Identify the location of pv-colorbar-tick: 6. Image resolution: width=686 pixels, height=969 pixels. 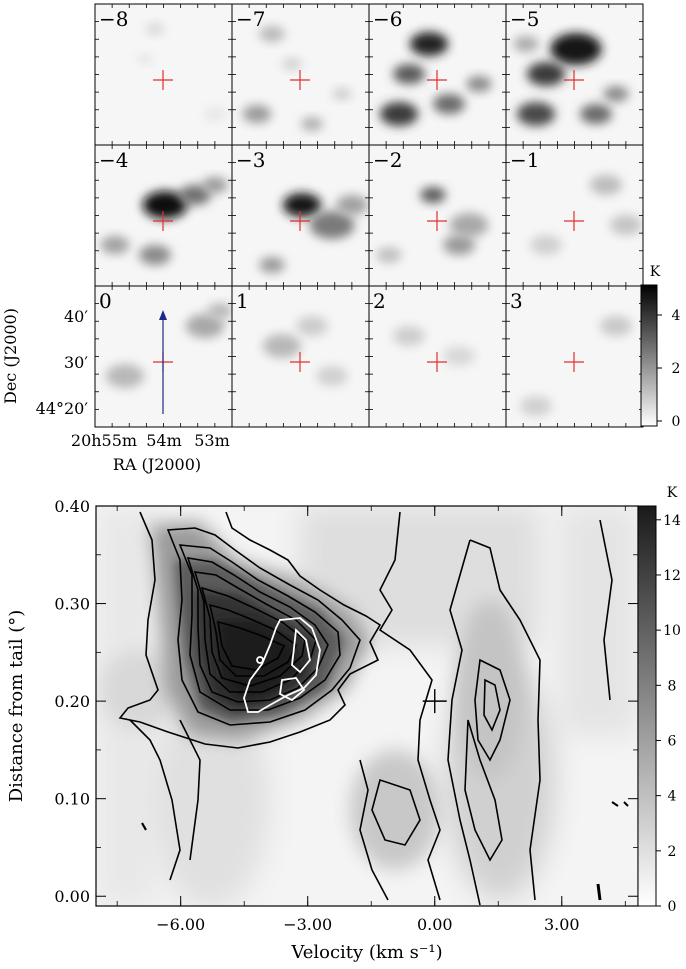
(672, 741).